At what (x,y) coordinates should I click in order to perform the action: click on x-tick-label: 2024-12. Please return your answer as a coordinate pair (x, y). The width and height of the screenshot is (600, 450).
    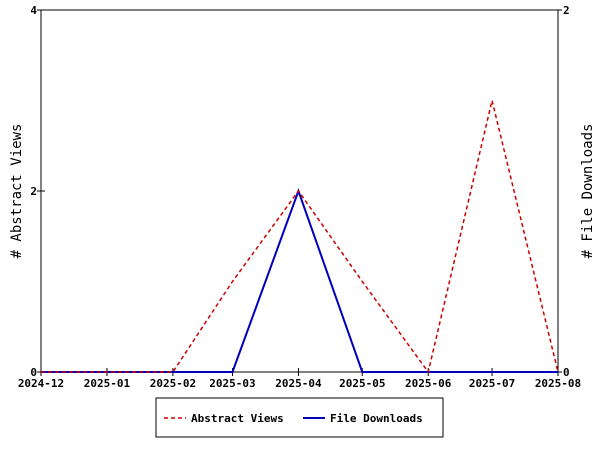
    Looking at the image, I should click on (41, 383).